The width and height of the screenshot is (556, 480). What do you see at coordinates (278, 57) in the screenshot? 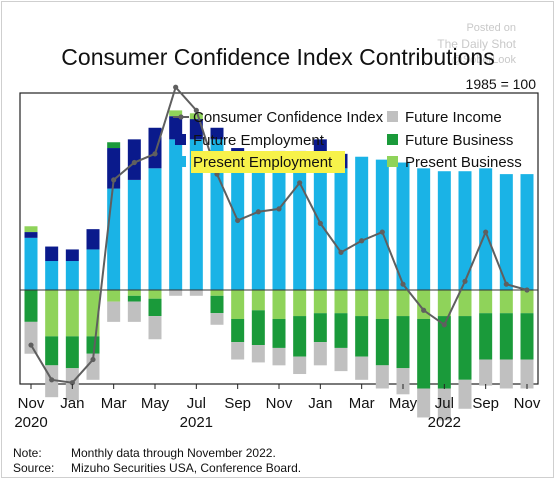
I see `chart-title: Consumer Confidence Index Contributions` at bounding box center [278, 57].